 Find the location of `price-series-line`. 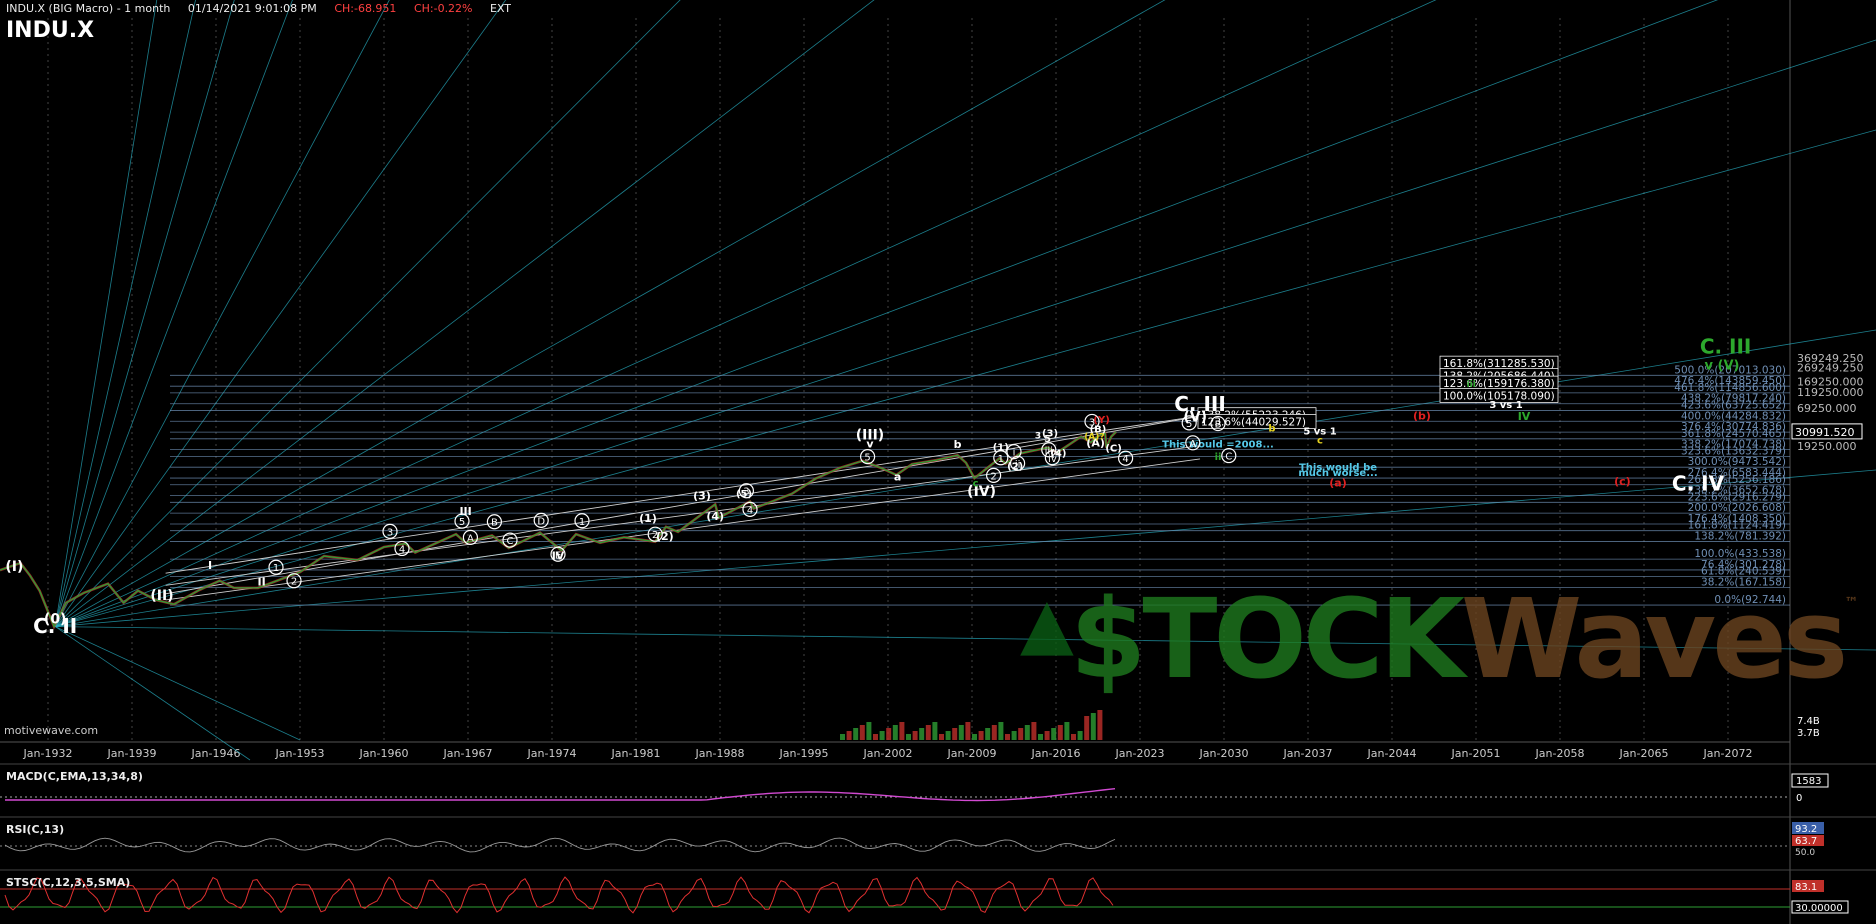

price-series-line is located at coordinates (558, 530).